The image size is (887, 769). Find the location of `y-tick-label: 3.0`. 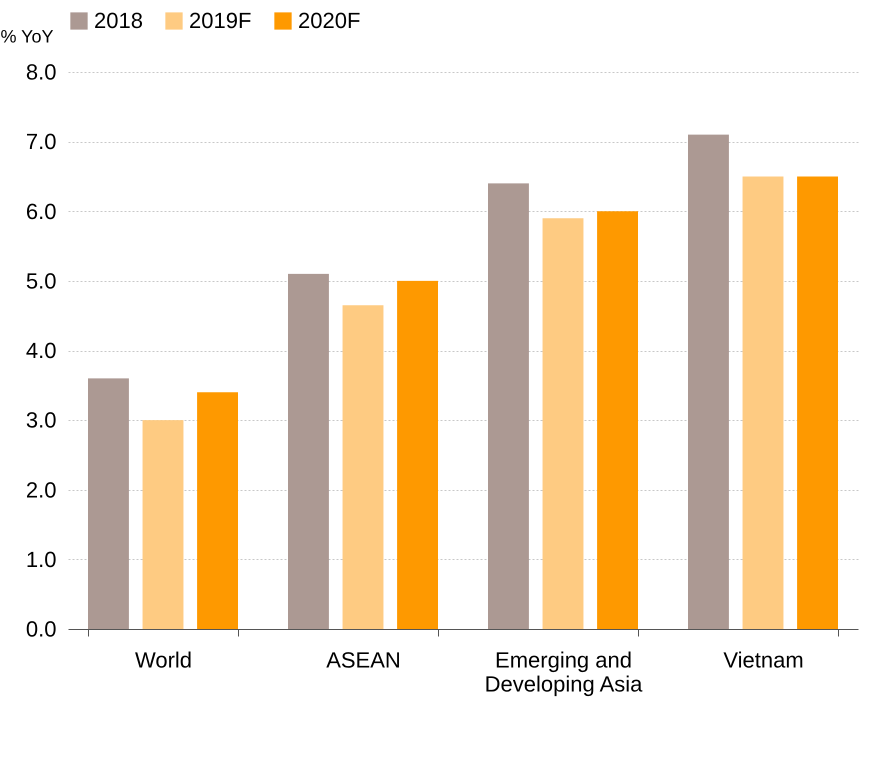

y-tick-label: 3.0 is located at coordinates (41, 420).